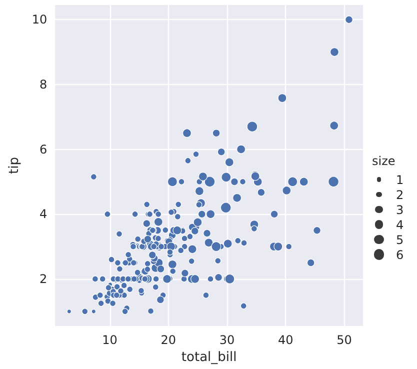 This screenshot has height=369, width=417. I want to click on x-tick-label: 30, so click(227, 340).